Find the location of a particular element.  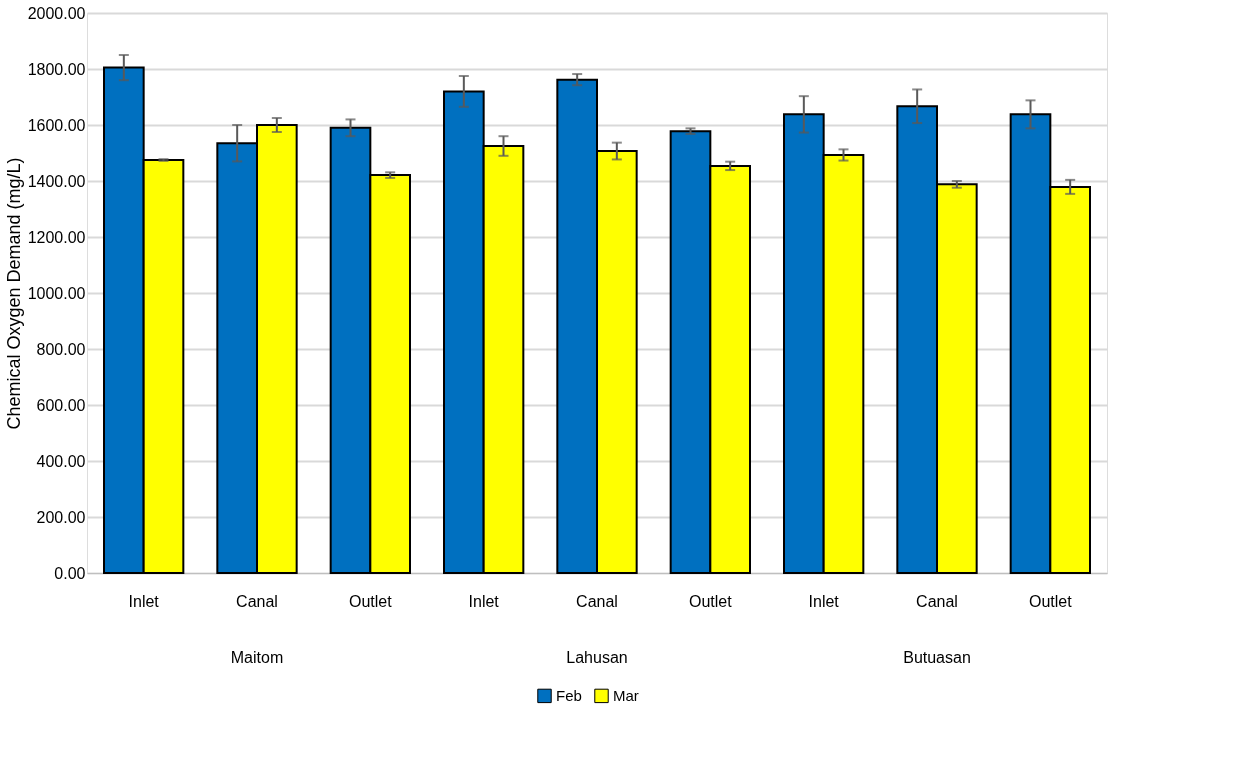

text: Maitom is located at coordinates (257, 657).